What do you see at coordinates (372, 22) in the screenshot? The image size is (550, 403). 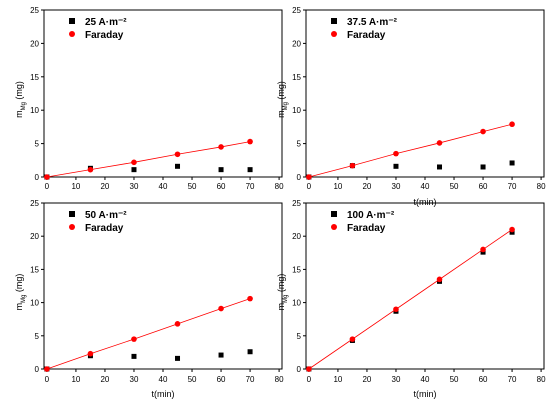 I see `legend-label: 37.5 A·m⁻²` at bounding box center [372, 22].